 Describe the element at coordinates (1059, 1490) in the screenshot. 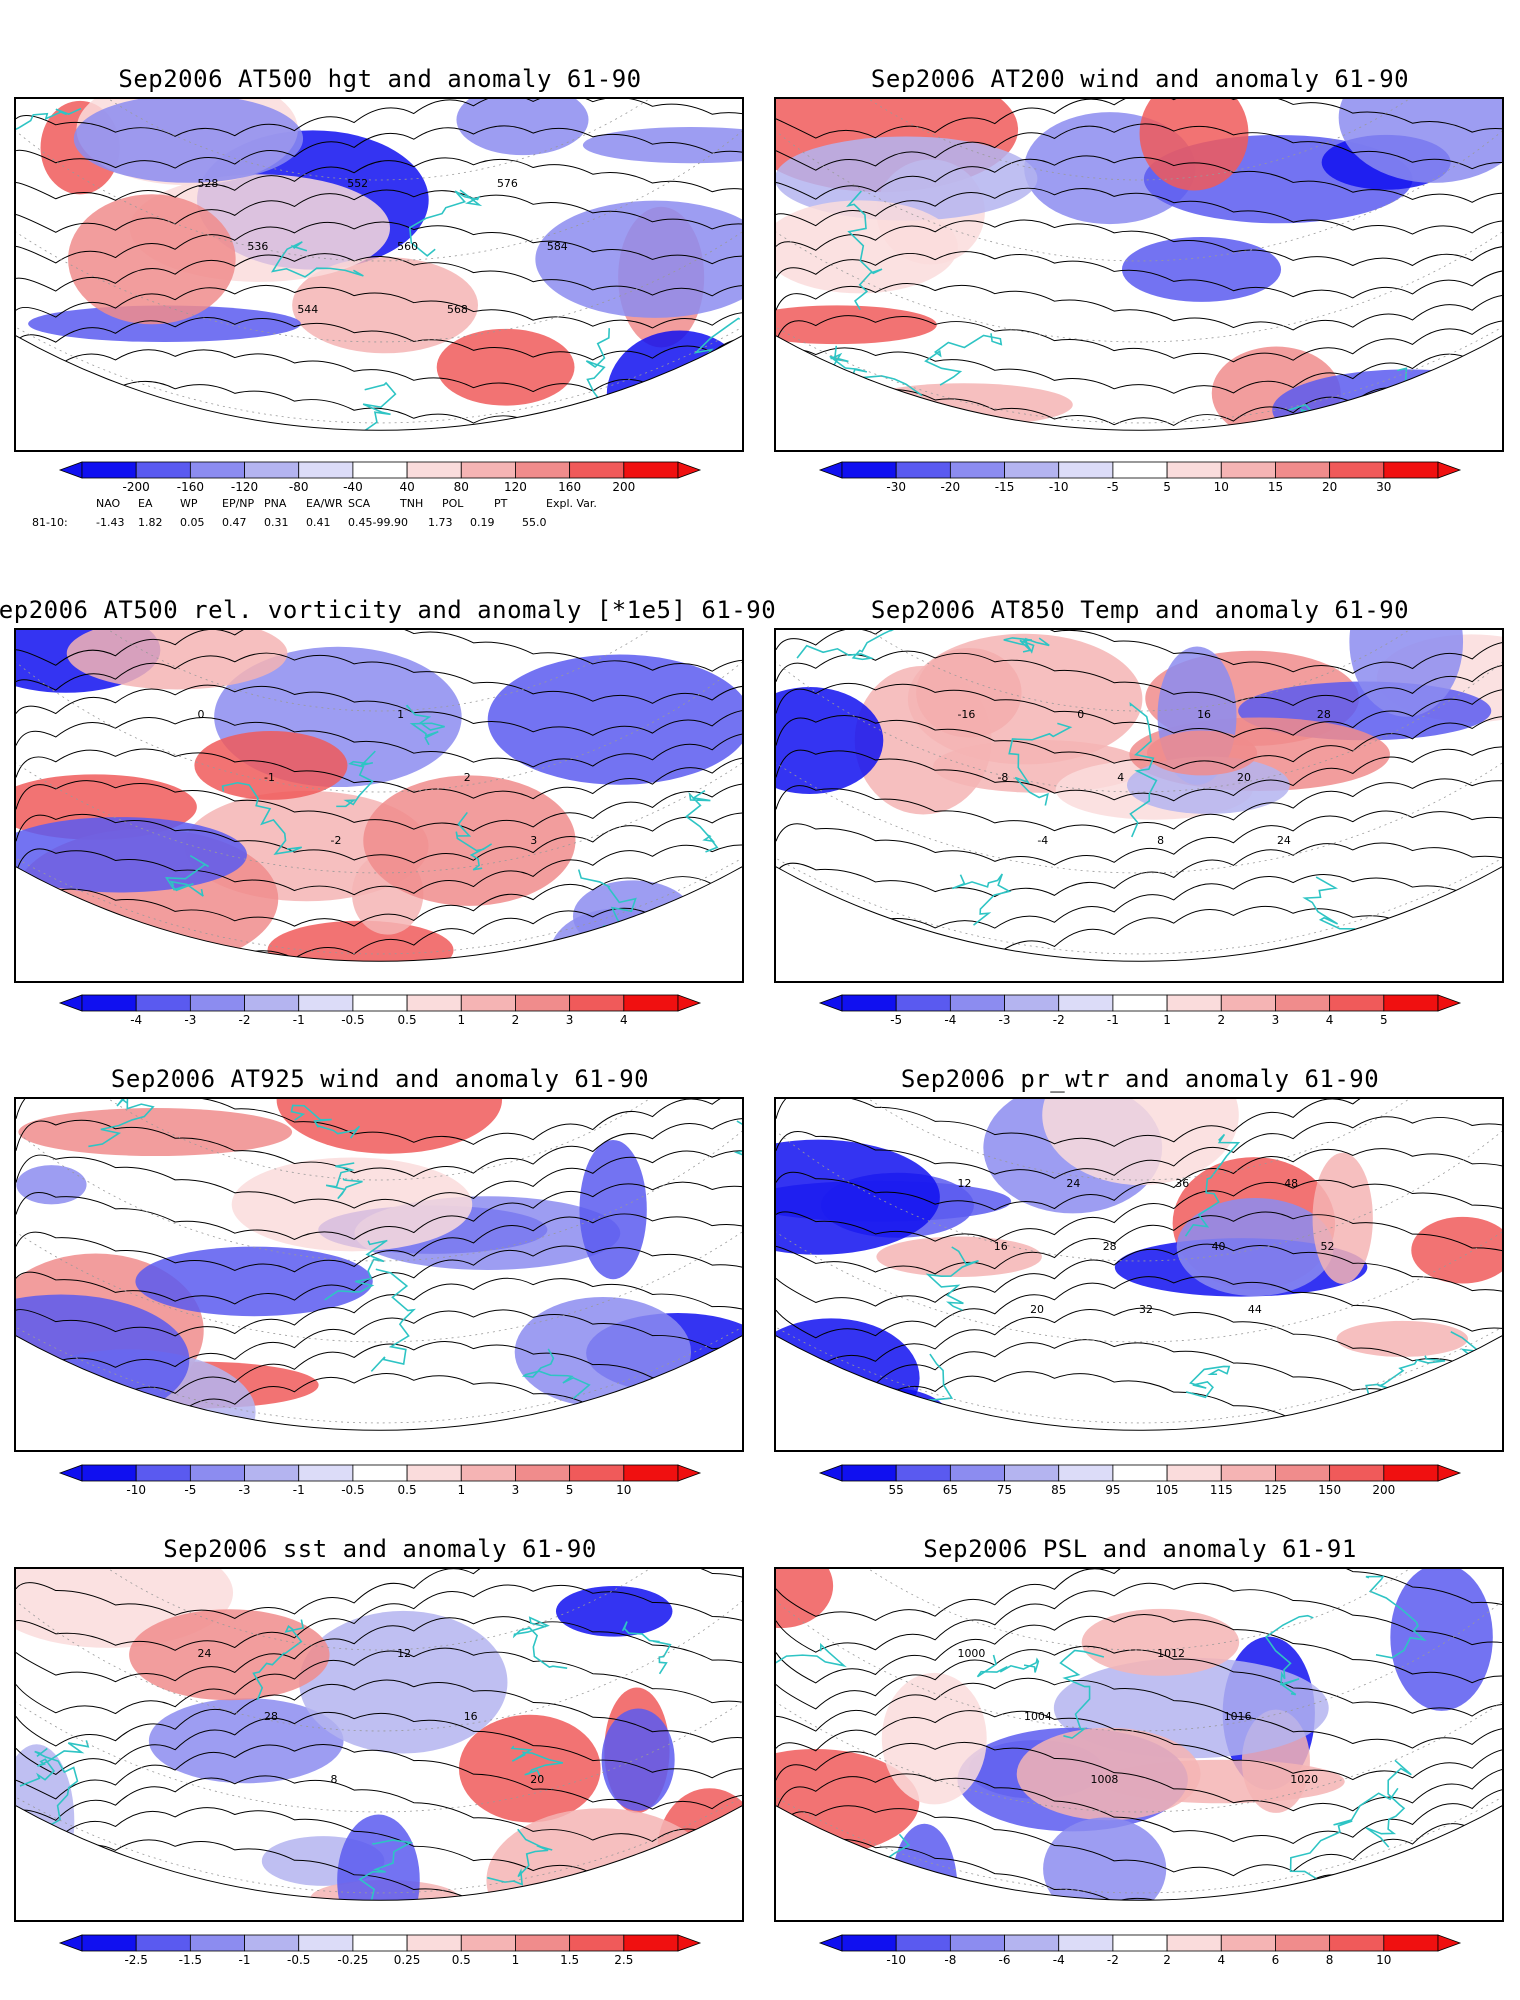

I see `colorbar-tick-label: 85` at that location.